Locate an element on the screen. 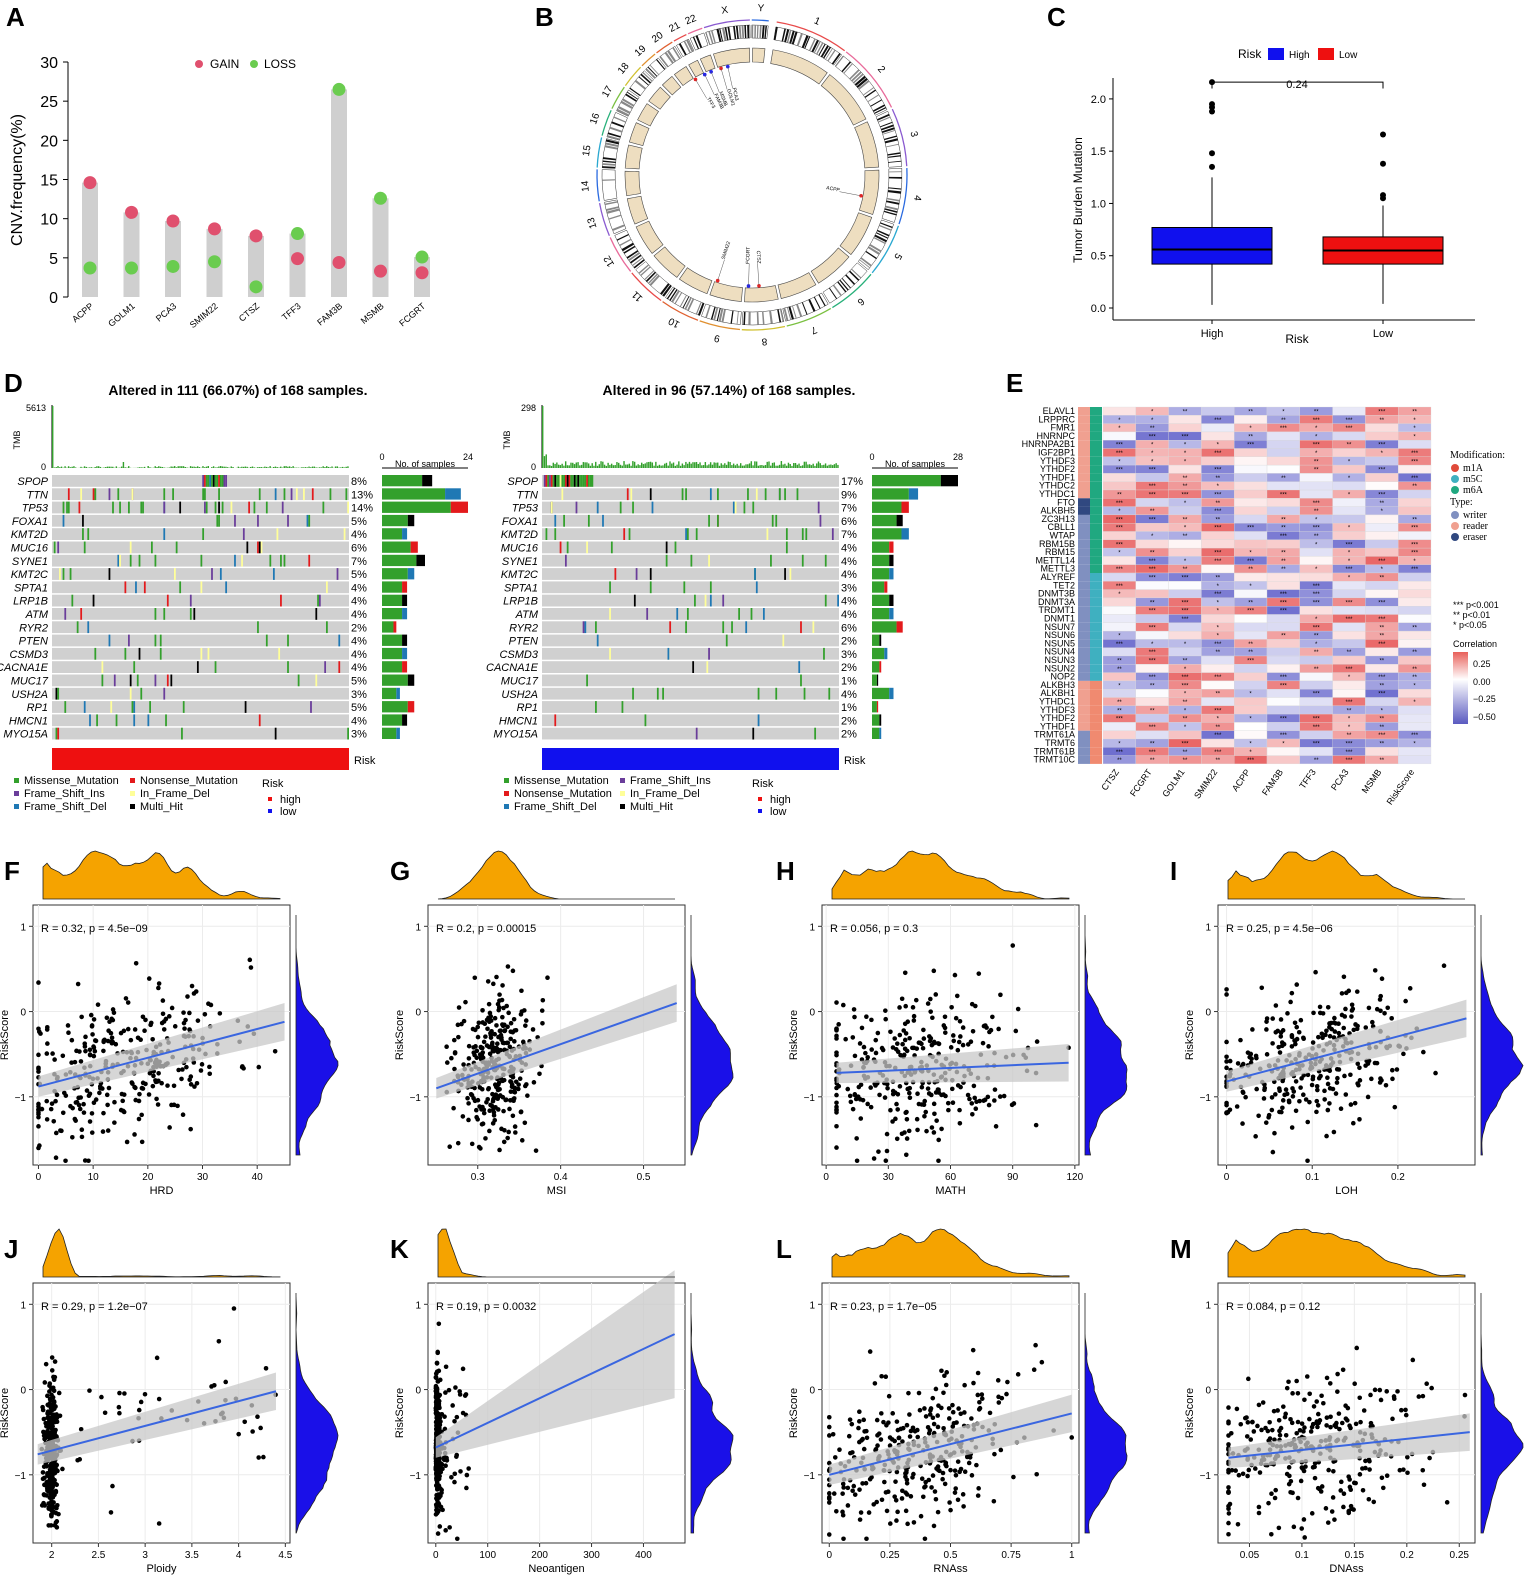  d1-title: Altered in 111 (66.07%) of 168 samples. is located at coordinates (237, 390).